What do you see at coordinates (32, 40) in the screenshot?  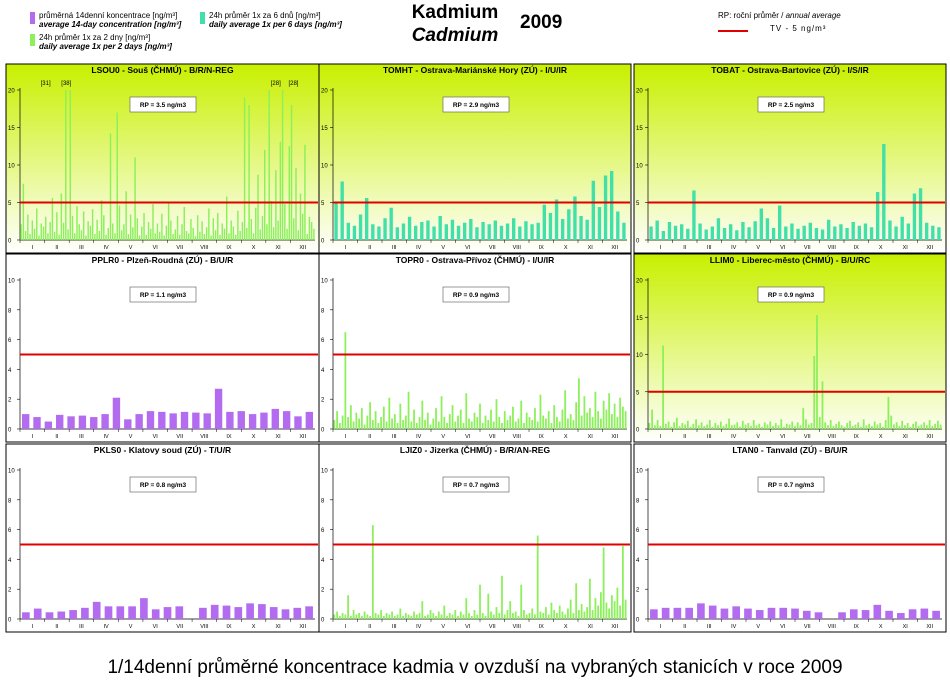 I see `legend-swatch-daily2` at bounding box center [32, 40].